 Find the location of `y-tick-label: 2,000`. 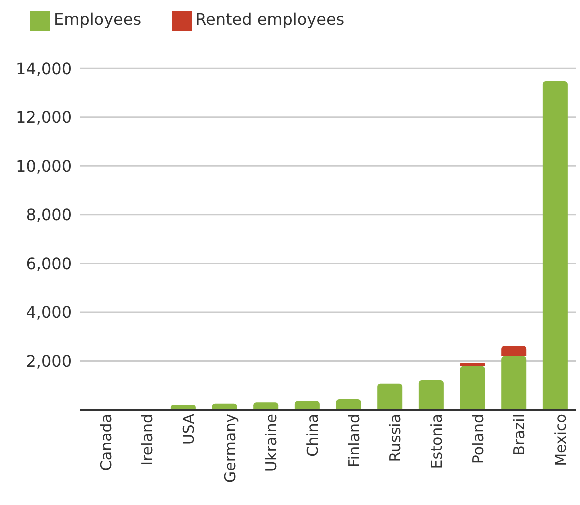

y-tick-label: 2,000 is located at coordinates (49, 361).